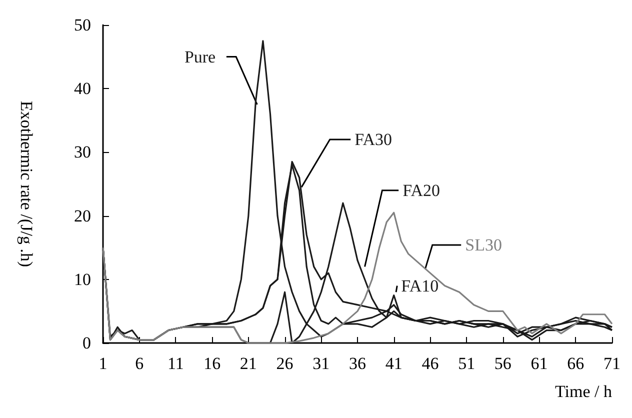  Describe the element at coordinates (430, 363) in the screenshot. I see `x-tick-label: 46` at that location.